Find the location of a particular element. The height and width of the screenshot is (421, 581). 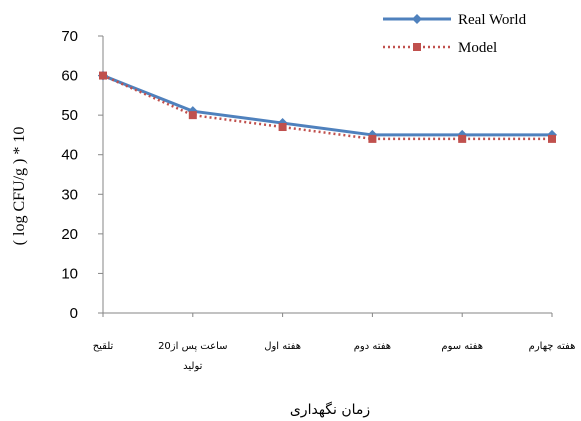

series-real-world is located at coordinates (327, 105).